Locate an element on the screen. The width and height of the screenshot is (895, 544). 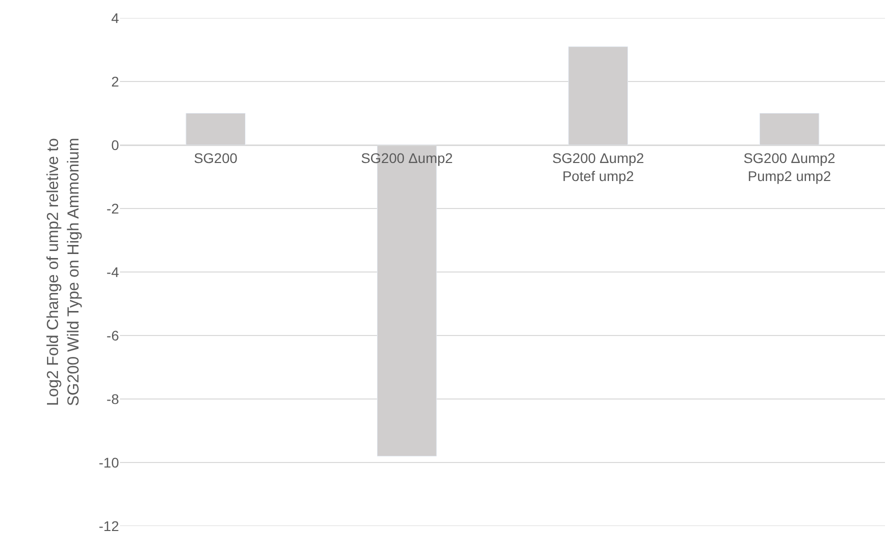
x-tick-label: SG200 Δump2 Pump2 ump2 is located at coordinates (789, 167).